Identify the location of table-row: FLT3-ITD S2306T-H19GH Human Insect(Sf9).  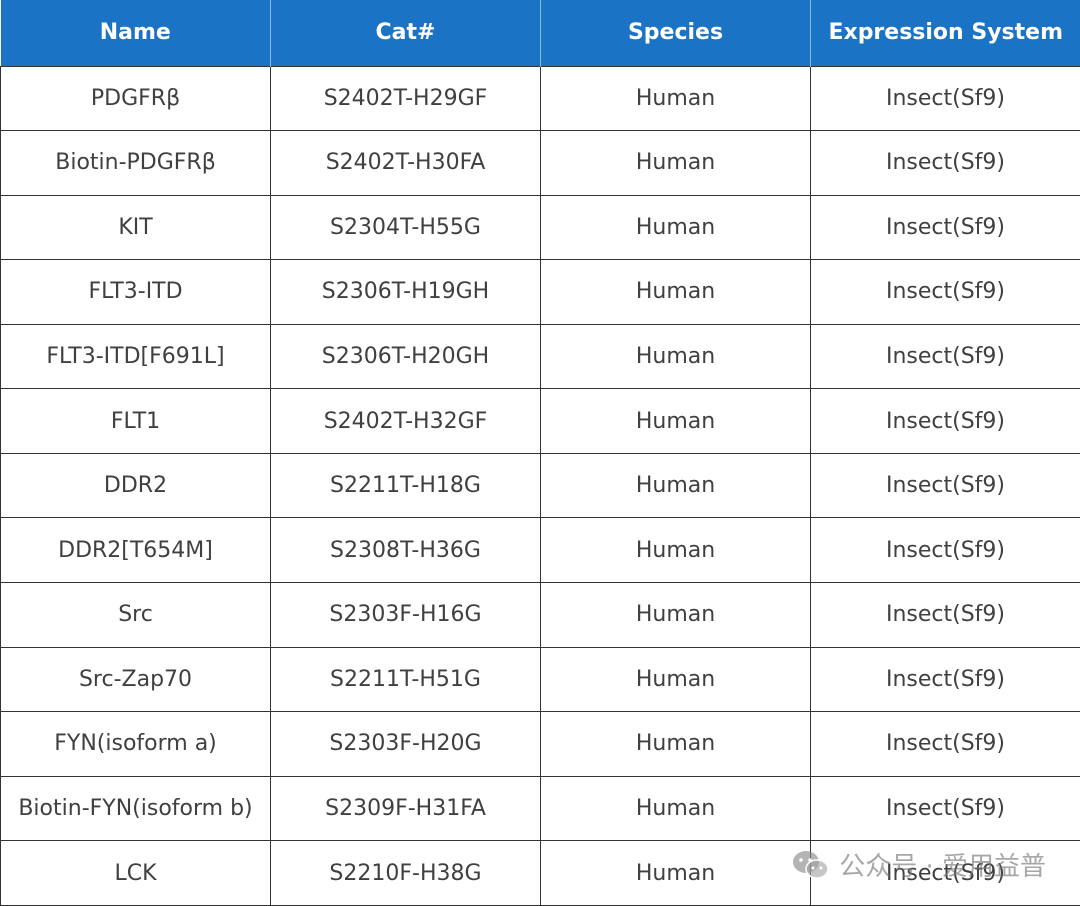
(540, 292).